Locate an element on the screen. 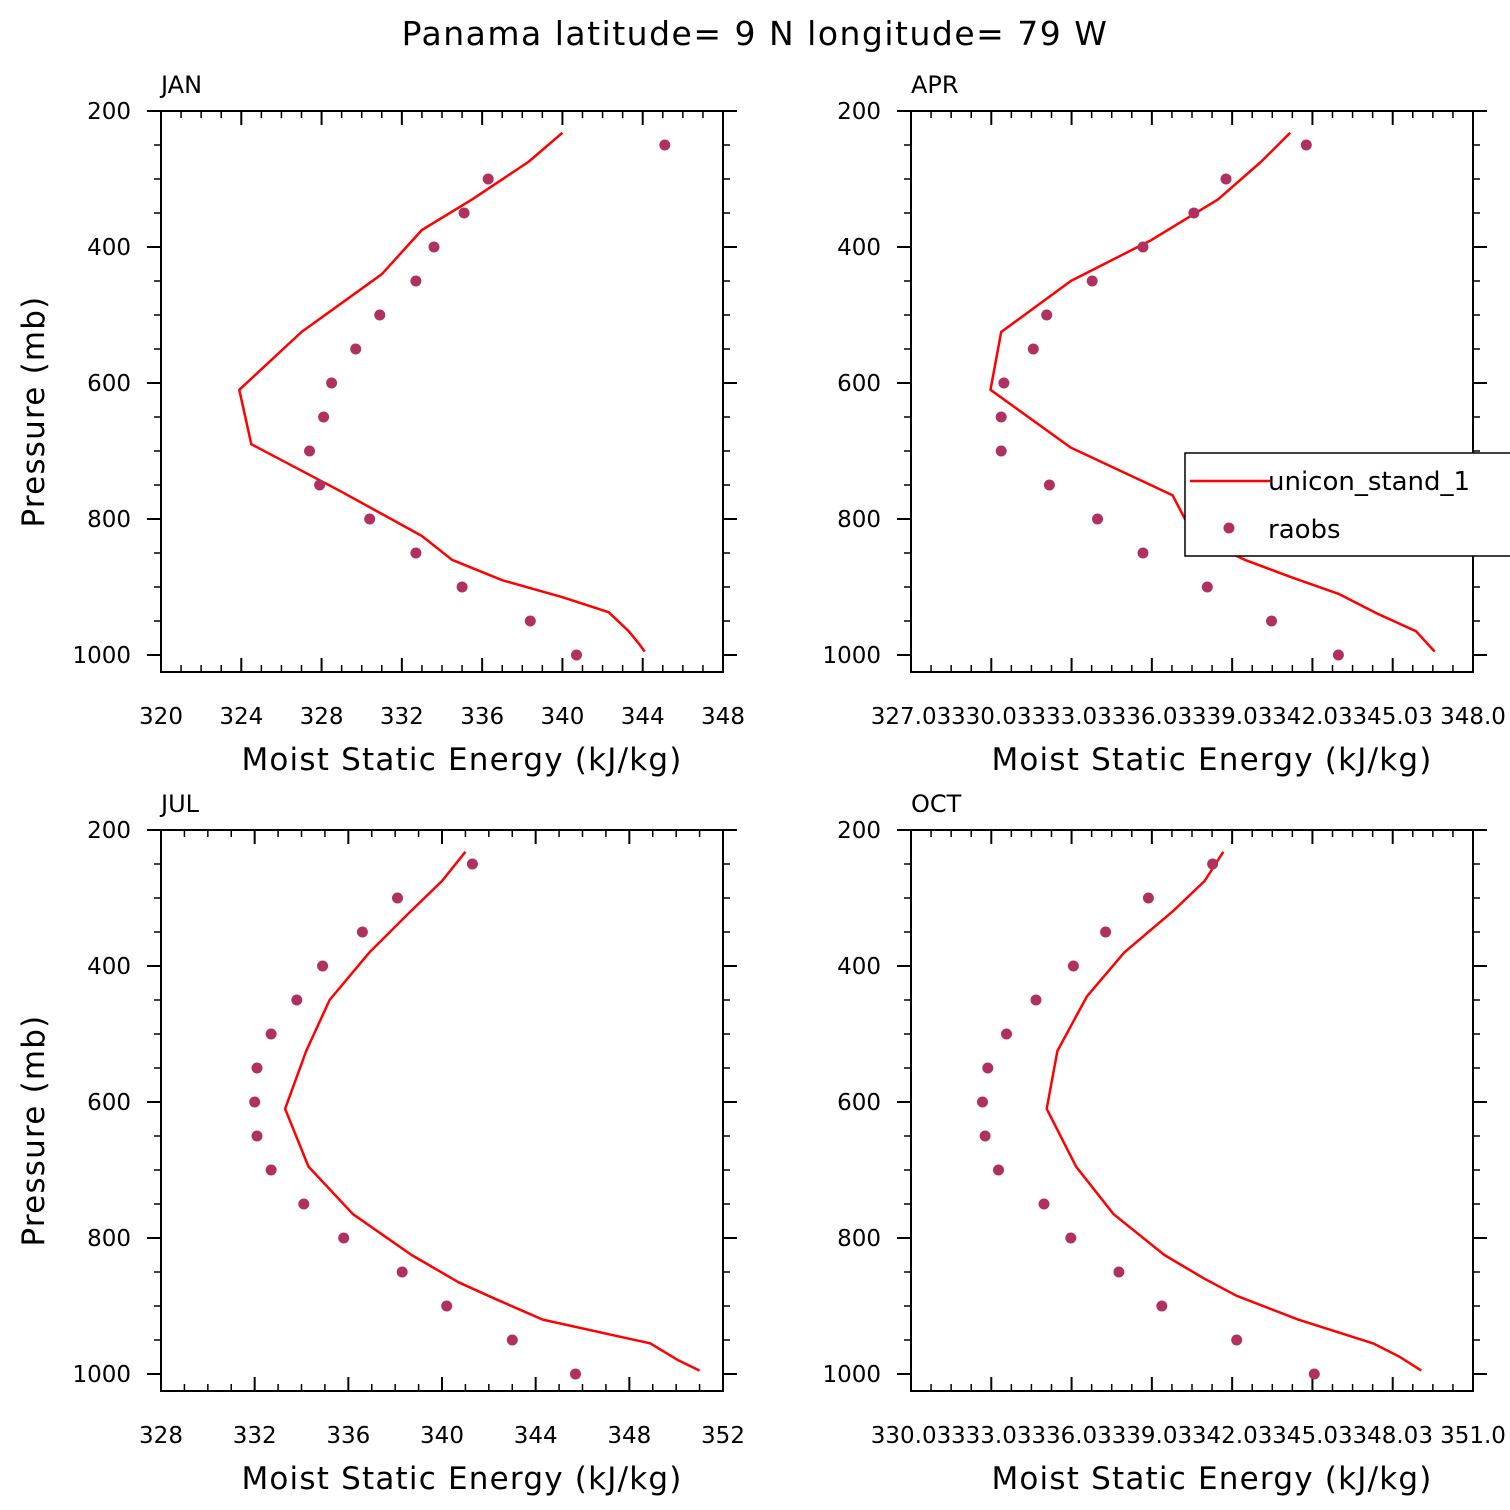 The height and width of the screenshot is (1510, 1510). y-tick-label: 200 is located at coordinates (109, 112).